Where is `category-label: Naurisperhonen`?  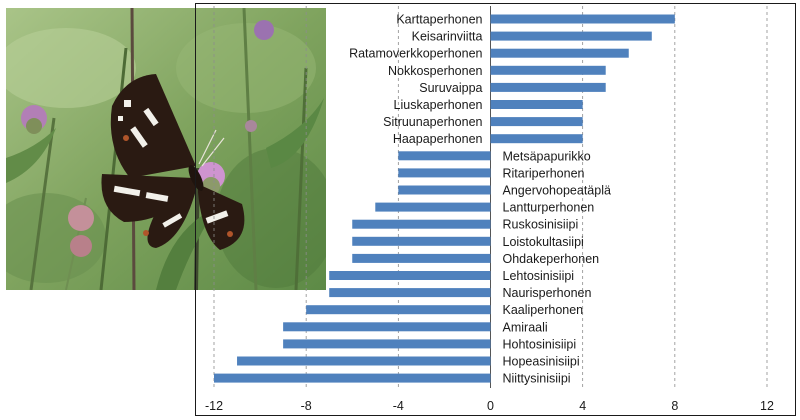 category-label: Naurisperhonen is located at coordinates (547, 293).